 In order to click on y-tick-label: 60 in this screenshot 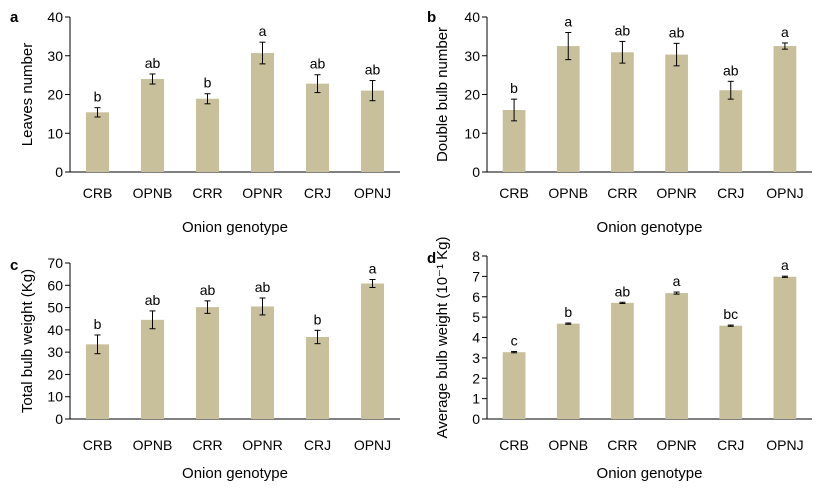, I will do `click(55, 285)`.